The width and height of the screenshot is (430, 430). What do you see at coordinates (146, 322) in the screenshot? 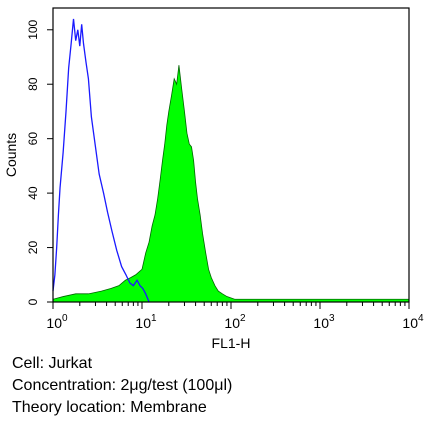
I see `x-tick-label: 10¹` at bounding box center [146, 322].